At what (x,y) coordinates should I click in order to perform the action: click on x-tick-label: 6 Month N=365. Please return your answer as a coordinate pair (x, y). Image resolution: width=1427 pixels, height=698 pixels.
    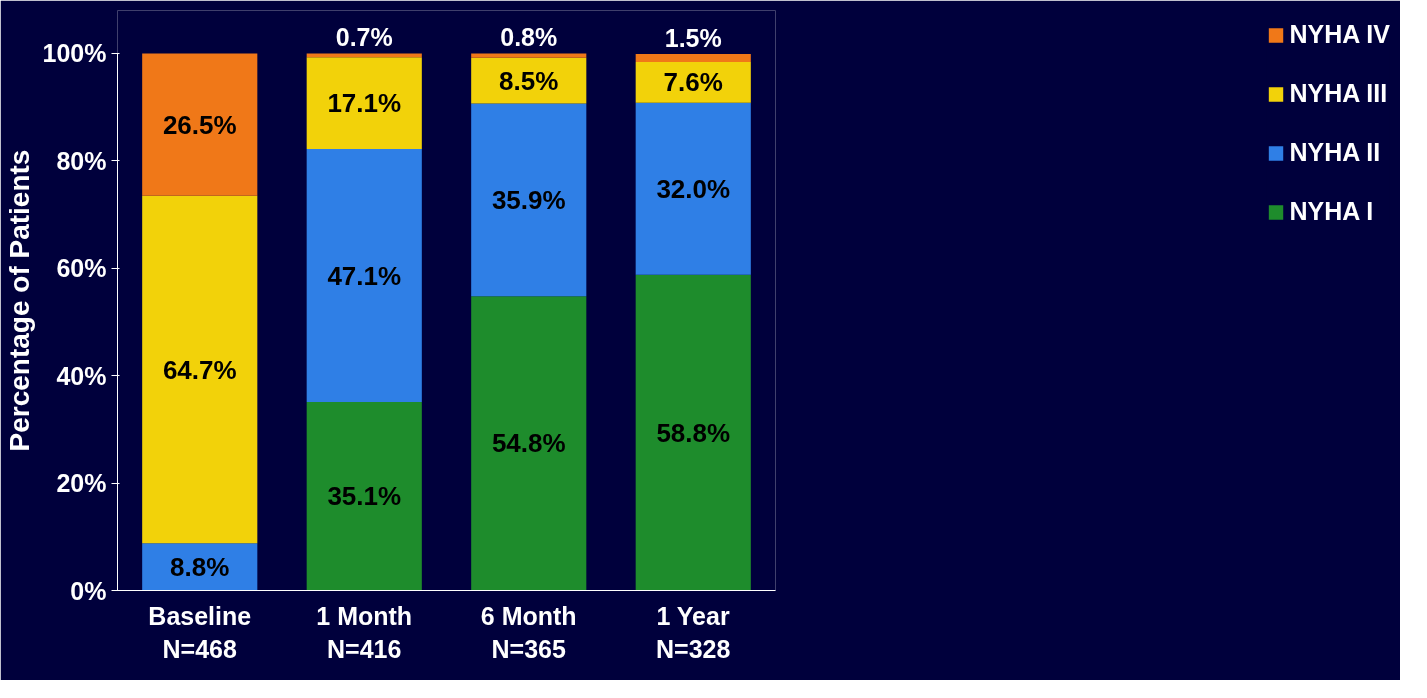
    Looking at the image, I should click on (528, 632).